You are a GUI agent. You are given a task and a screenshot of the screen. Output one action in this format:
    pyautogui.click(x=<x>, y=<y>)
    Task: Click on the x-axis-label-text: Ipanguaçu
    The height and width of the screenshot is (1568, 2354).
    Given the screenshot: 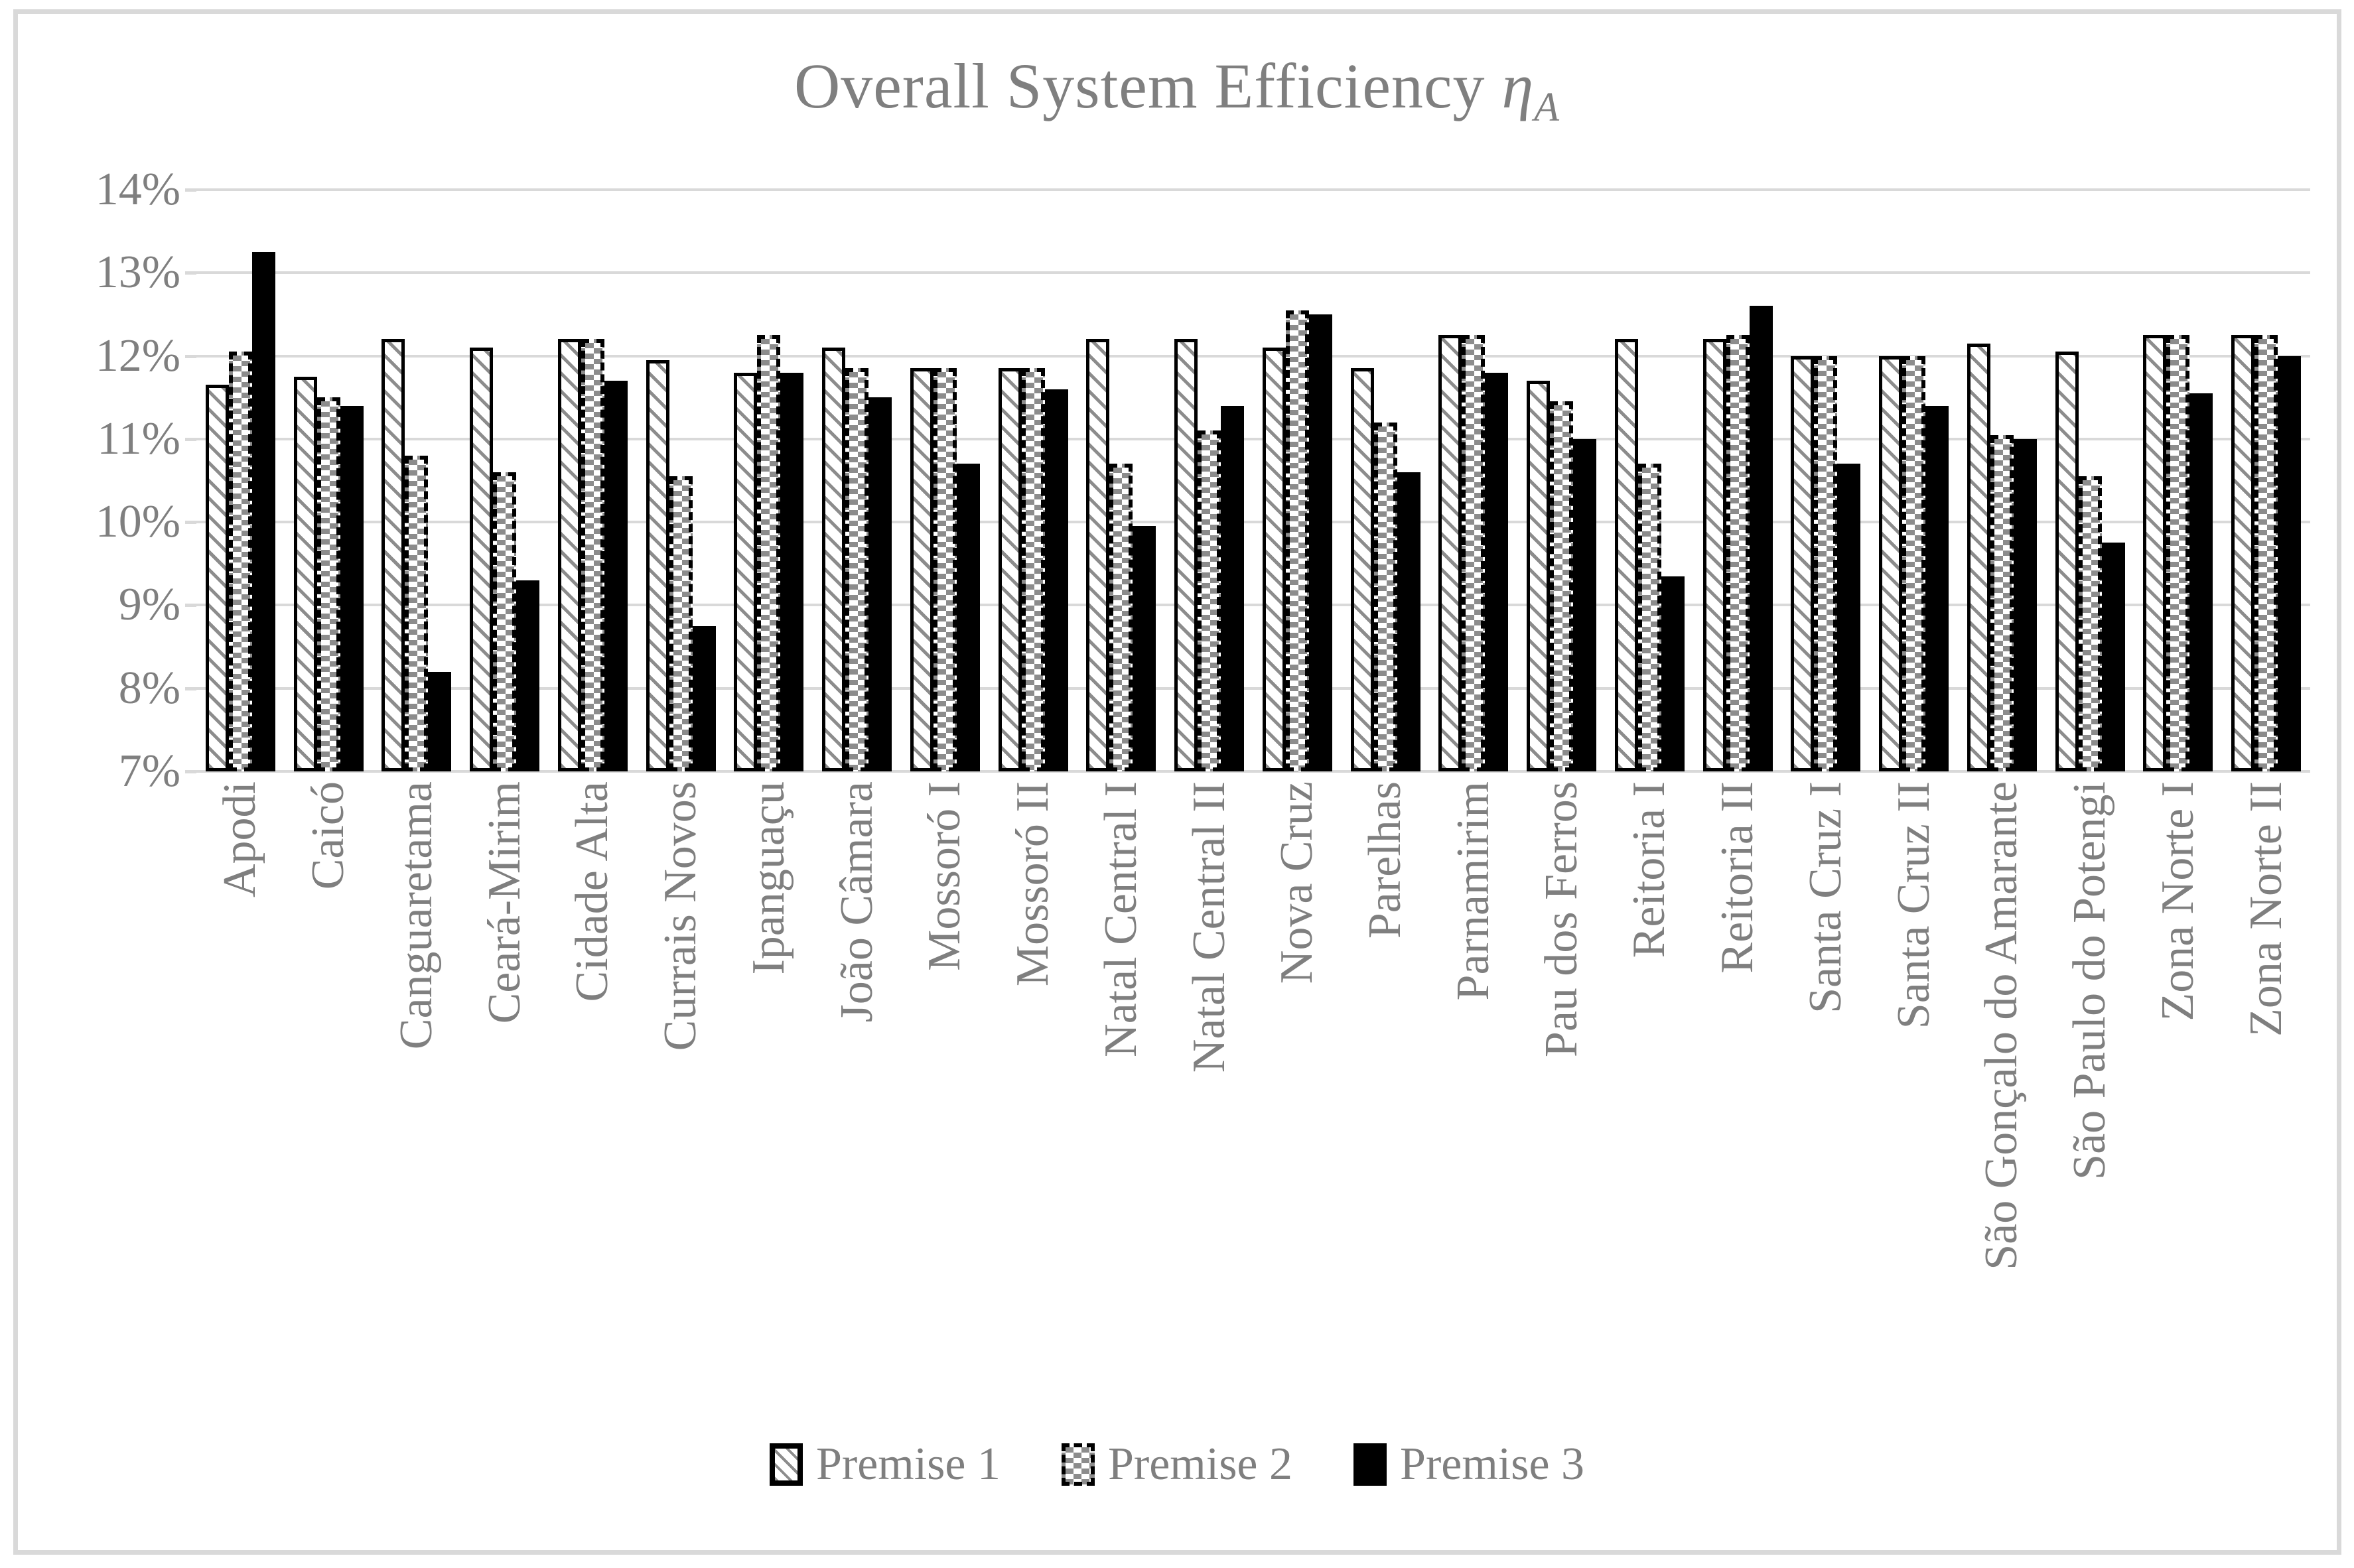 What is the action you would take?
    pyautogui.click(x=768, y=878)
    